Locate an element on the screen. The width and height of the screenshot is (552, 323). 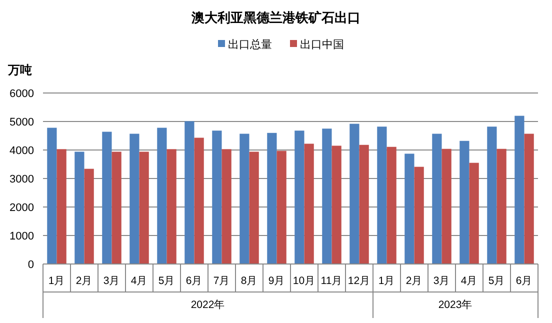
y-tick-label: 3000 is located at coordinates (22, 180).